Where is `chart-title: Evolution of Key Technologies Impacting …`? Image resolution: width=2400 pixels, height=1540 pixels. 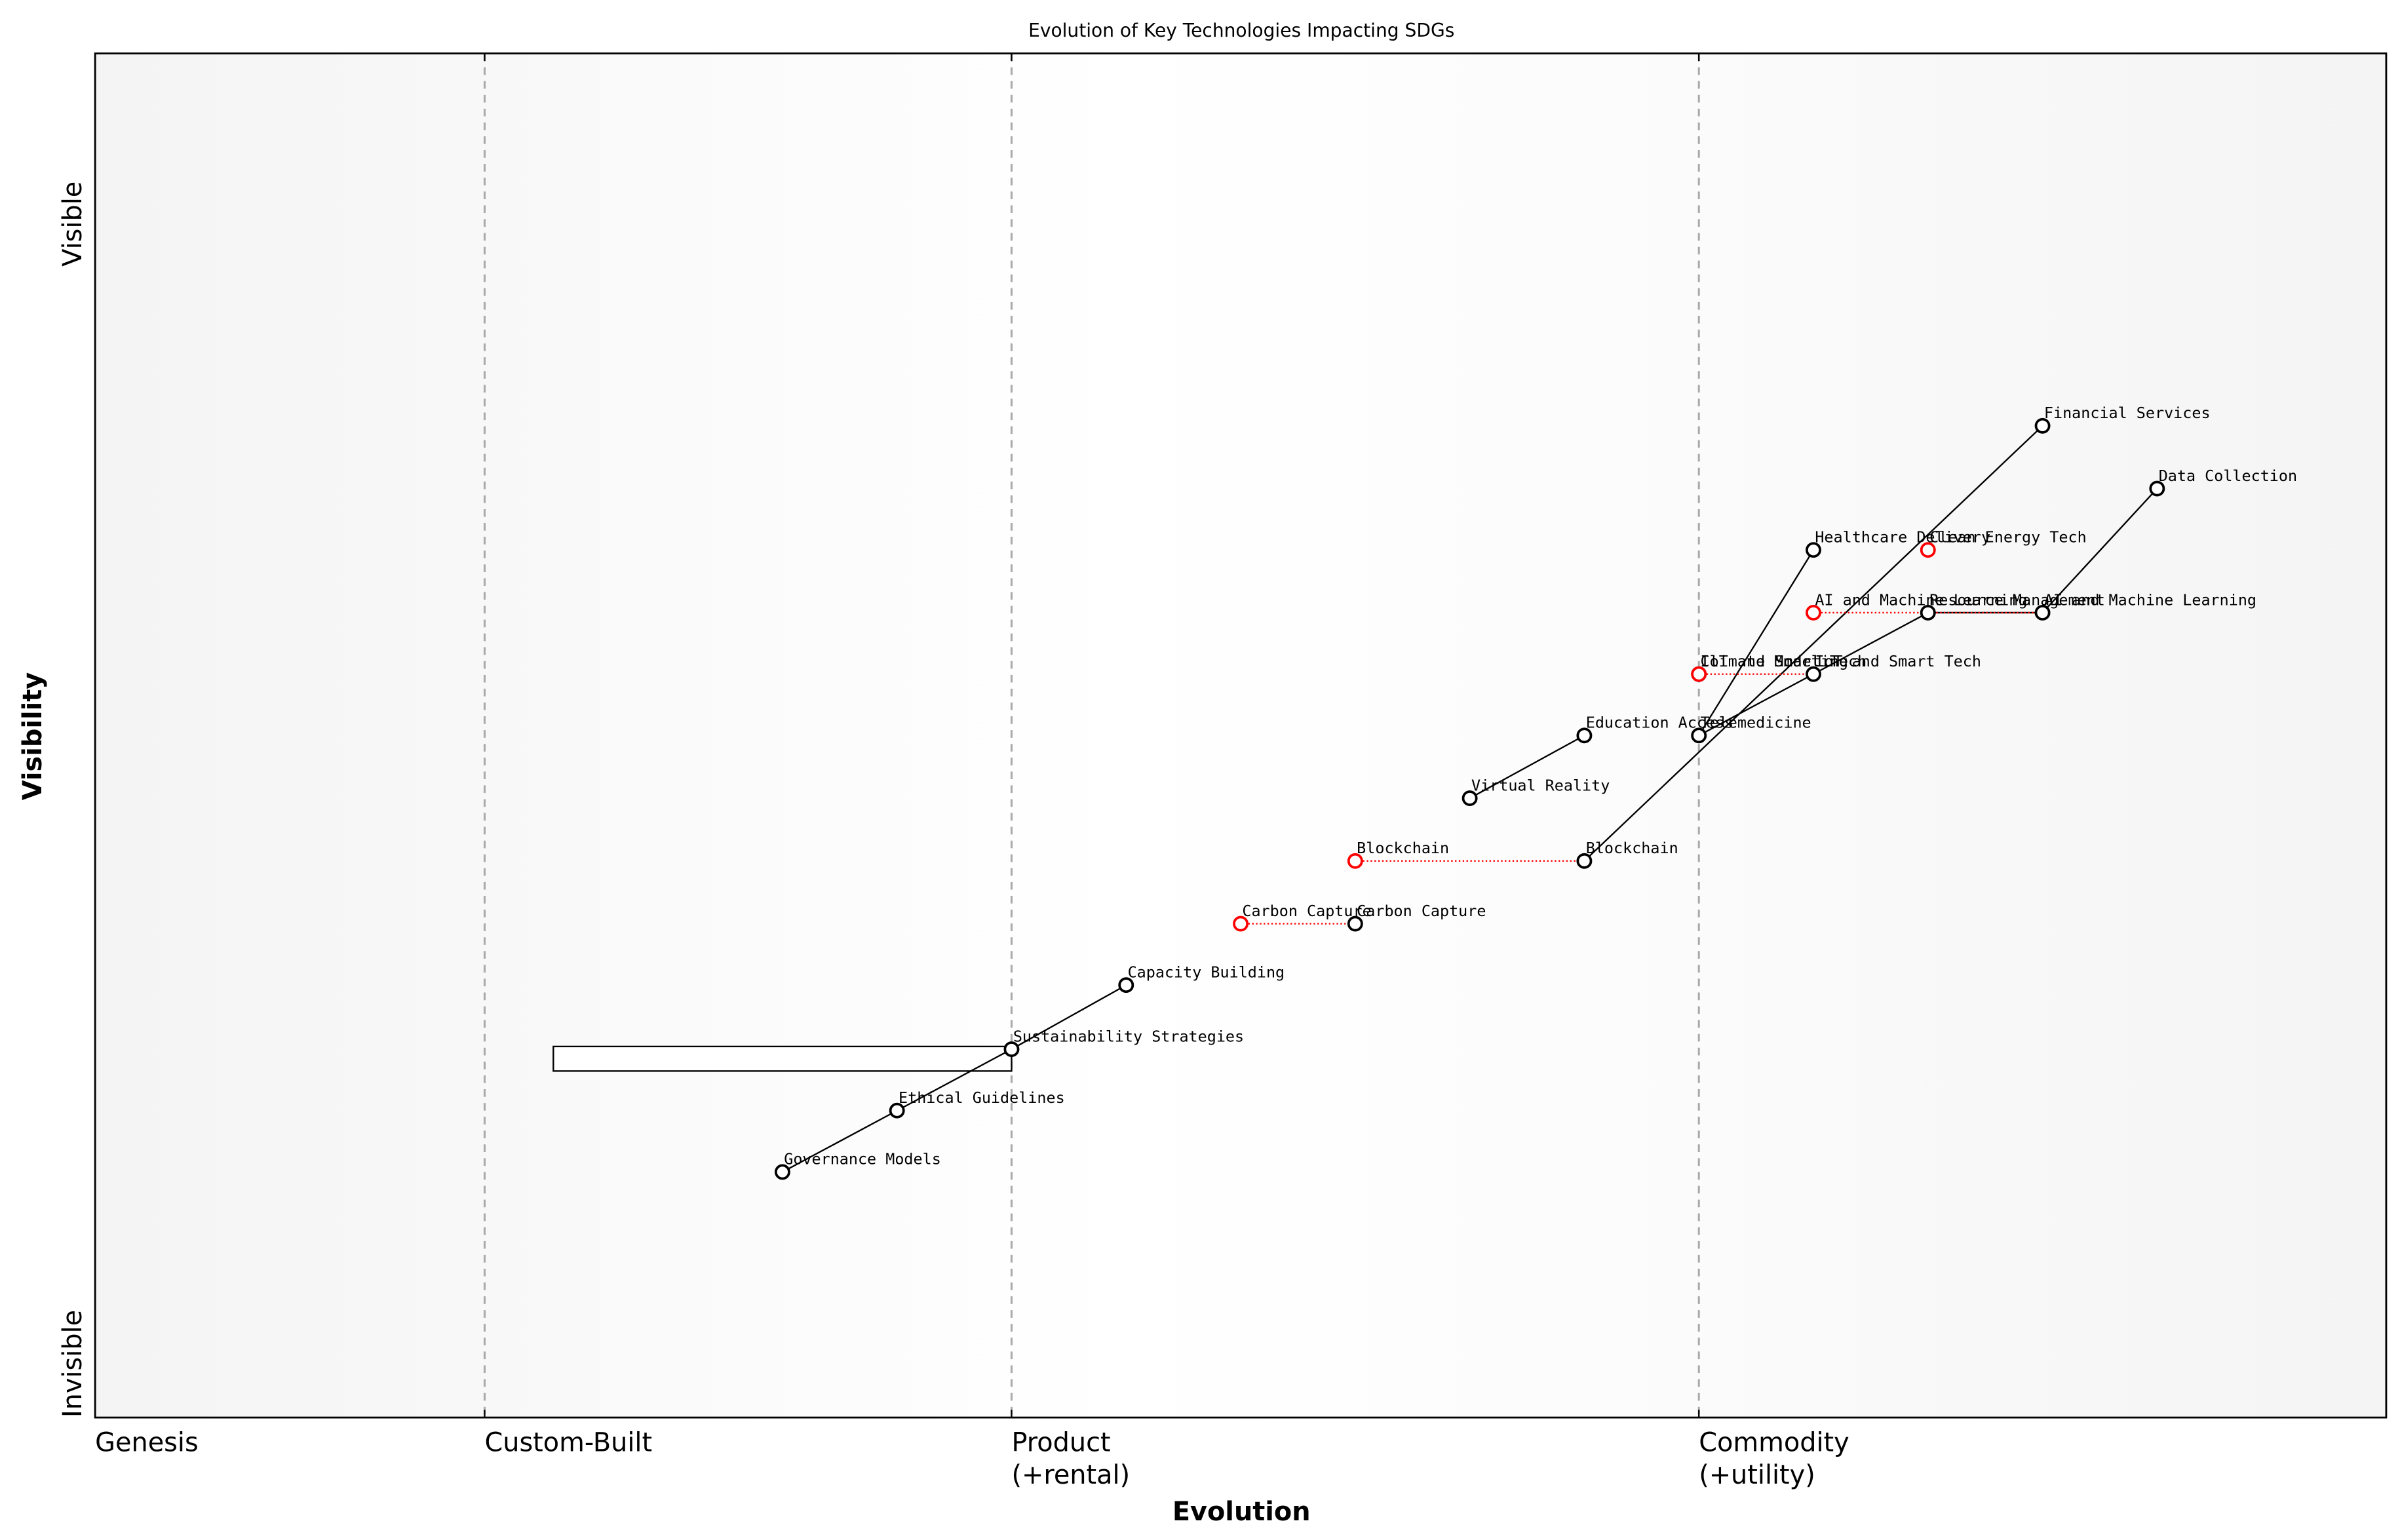
chart-title: Evolution of Key Technologies Impacting … is located at coordinates (1241, 30).